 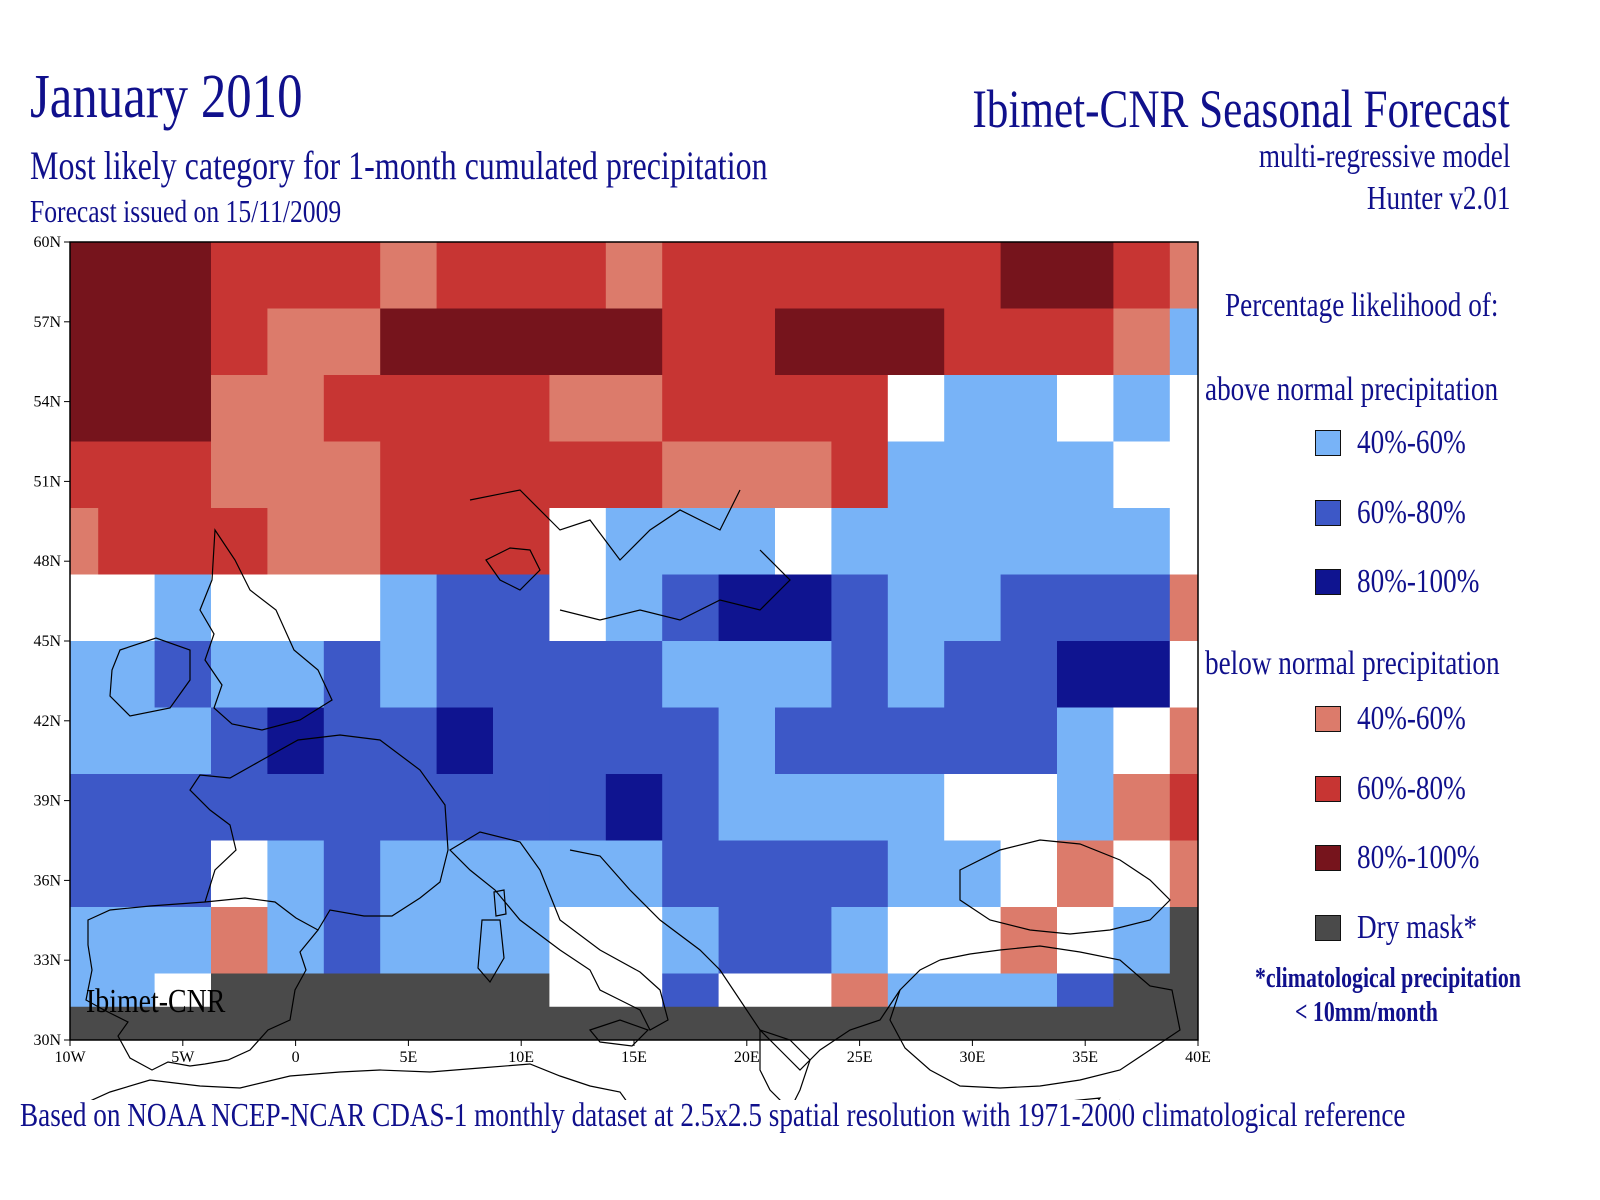 I want to click on lon-tick-label: 10E, so click(x=521, y=1057).